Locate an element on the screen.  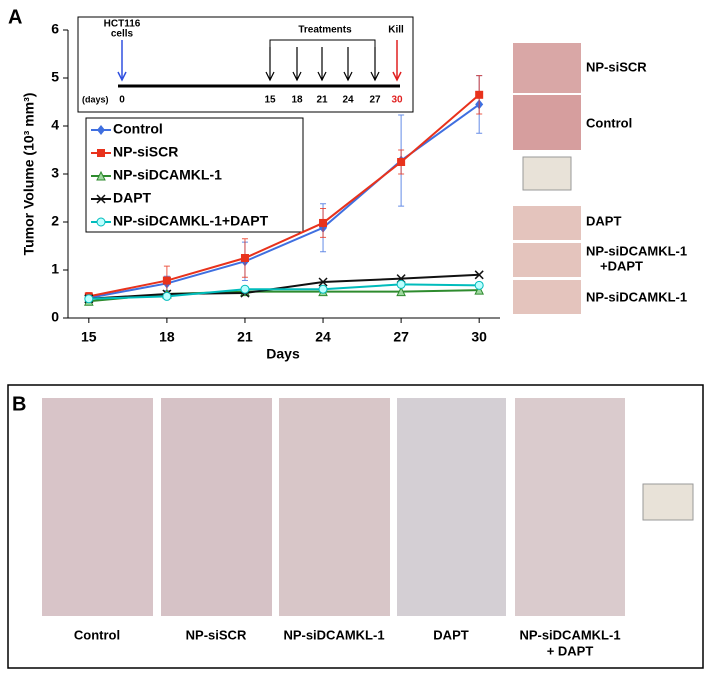
mouse-label: DAPT is located at coordinates (450, 634).